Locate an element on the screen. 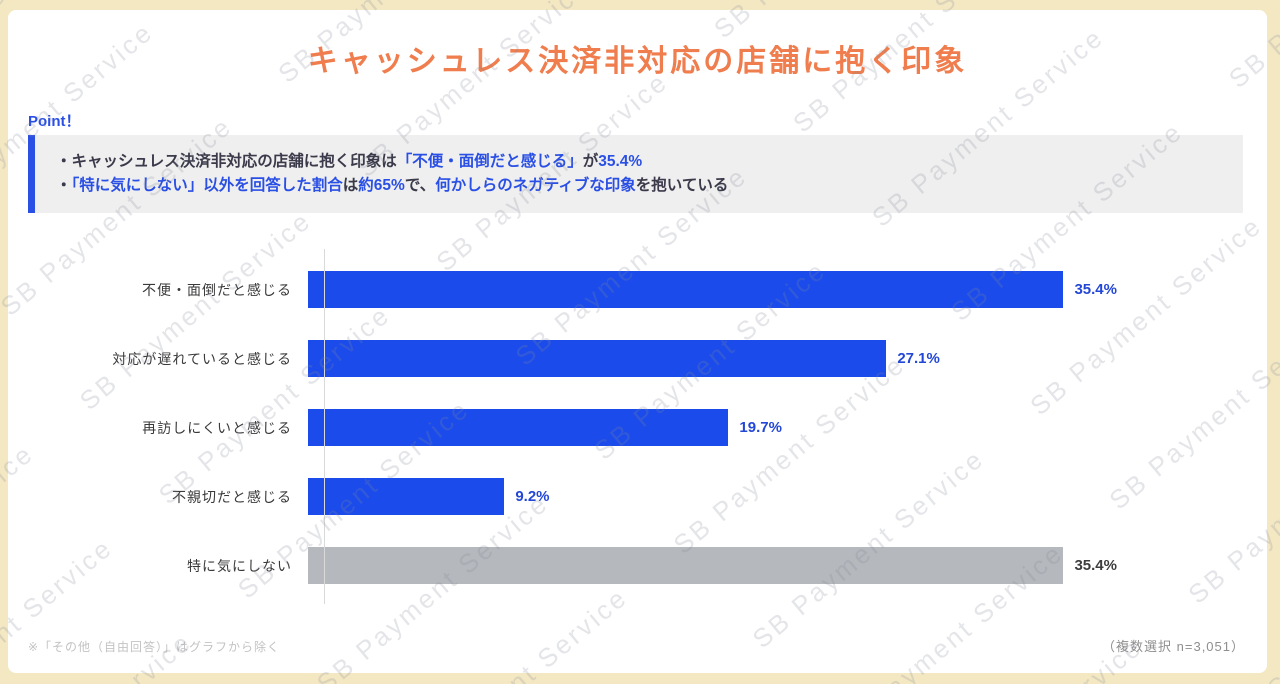 The width and height of the screenshot is (1280, 684). bar-row: 不親切だと感じる 9.2% is located at coordinates (637, 496).